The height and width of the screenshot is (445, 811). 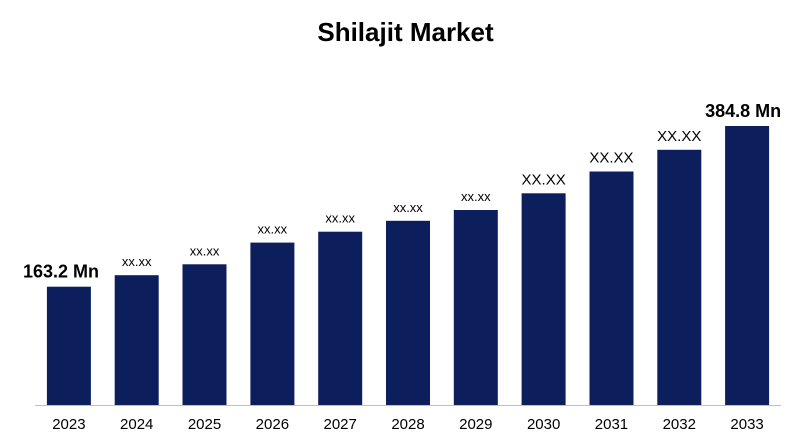 What do you see at coordinates (475, 307) in the screenshot?
I see `bar-2029` at bounding box center [475, 307].